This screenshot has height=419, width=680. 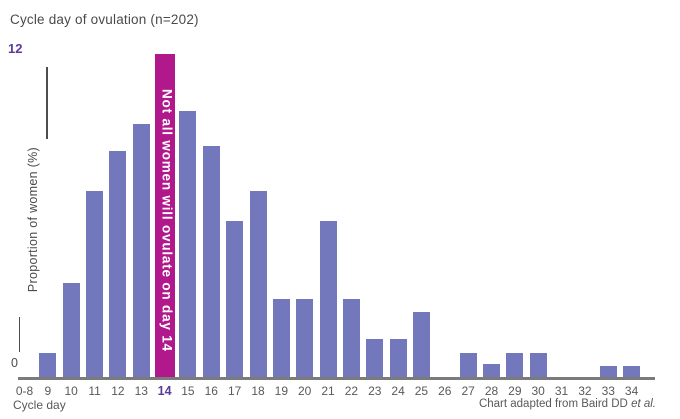 What do you see at coordinates (211, 391) in the screenshot?
I see `x-tick-16: 16` at bounding box center [211, 391].